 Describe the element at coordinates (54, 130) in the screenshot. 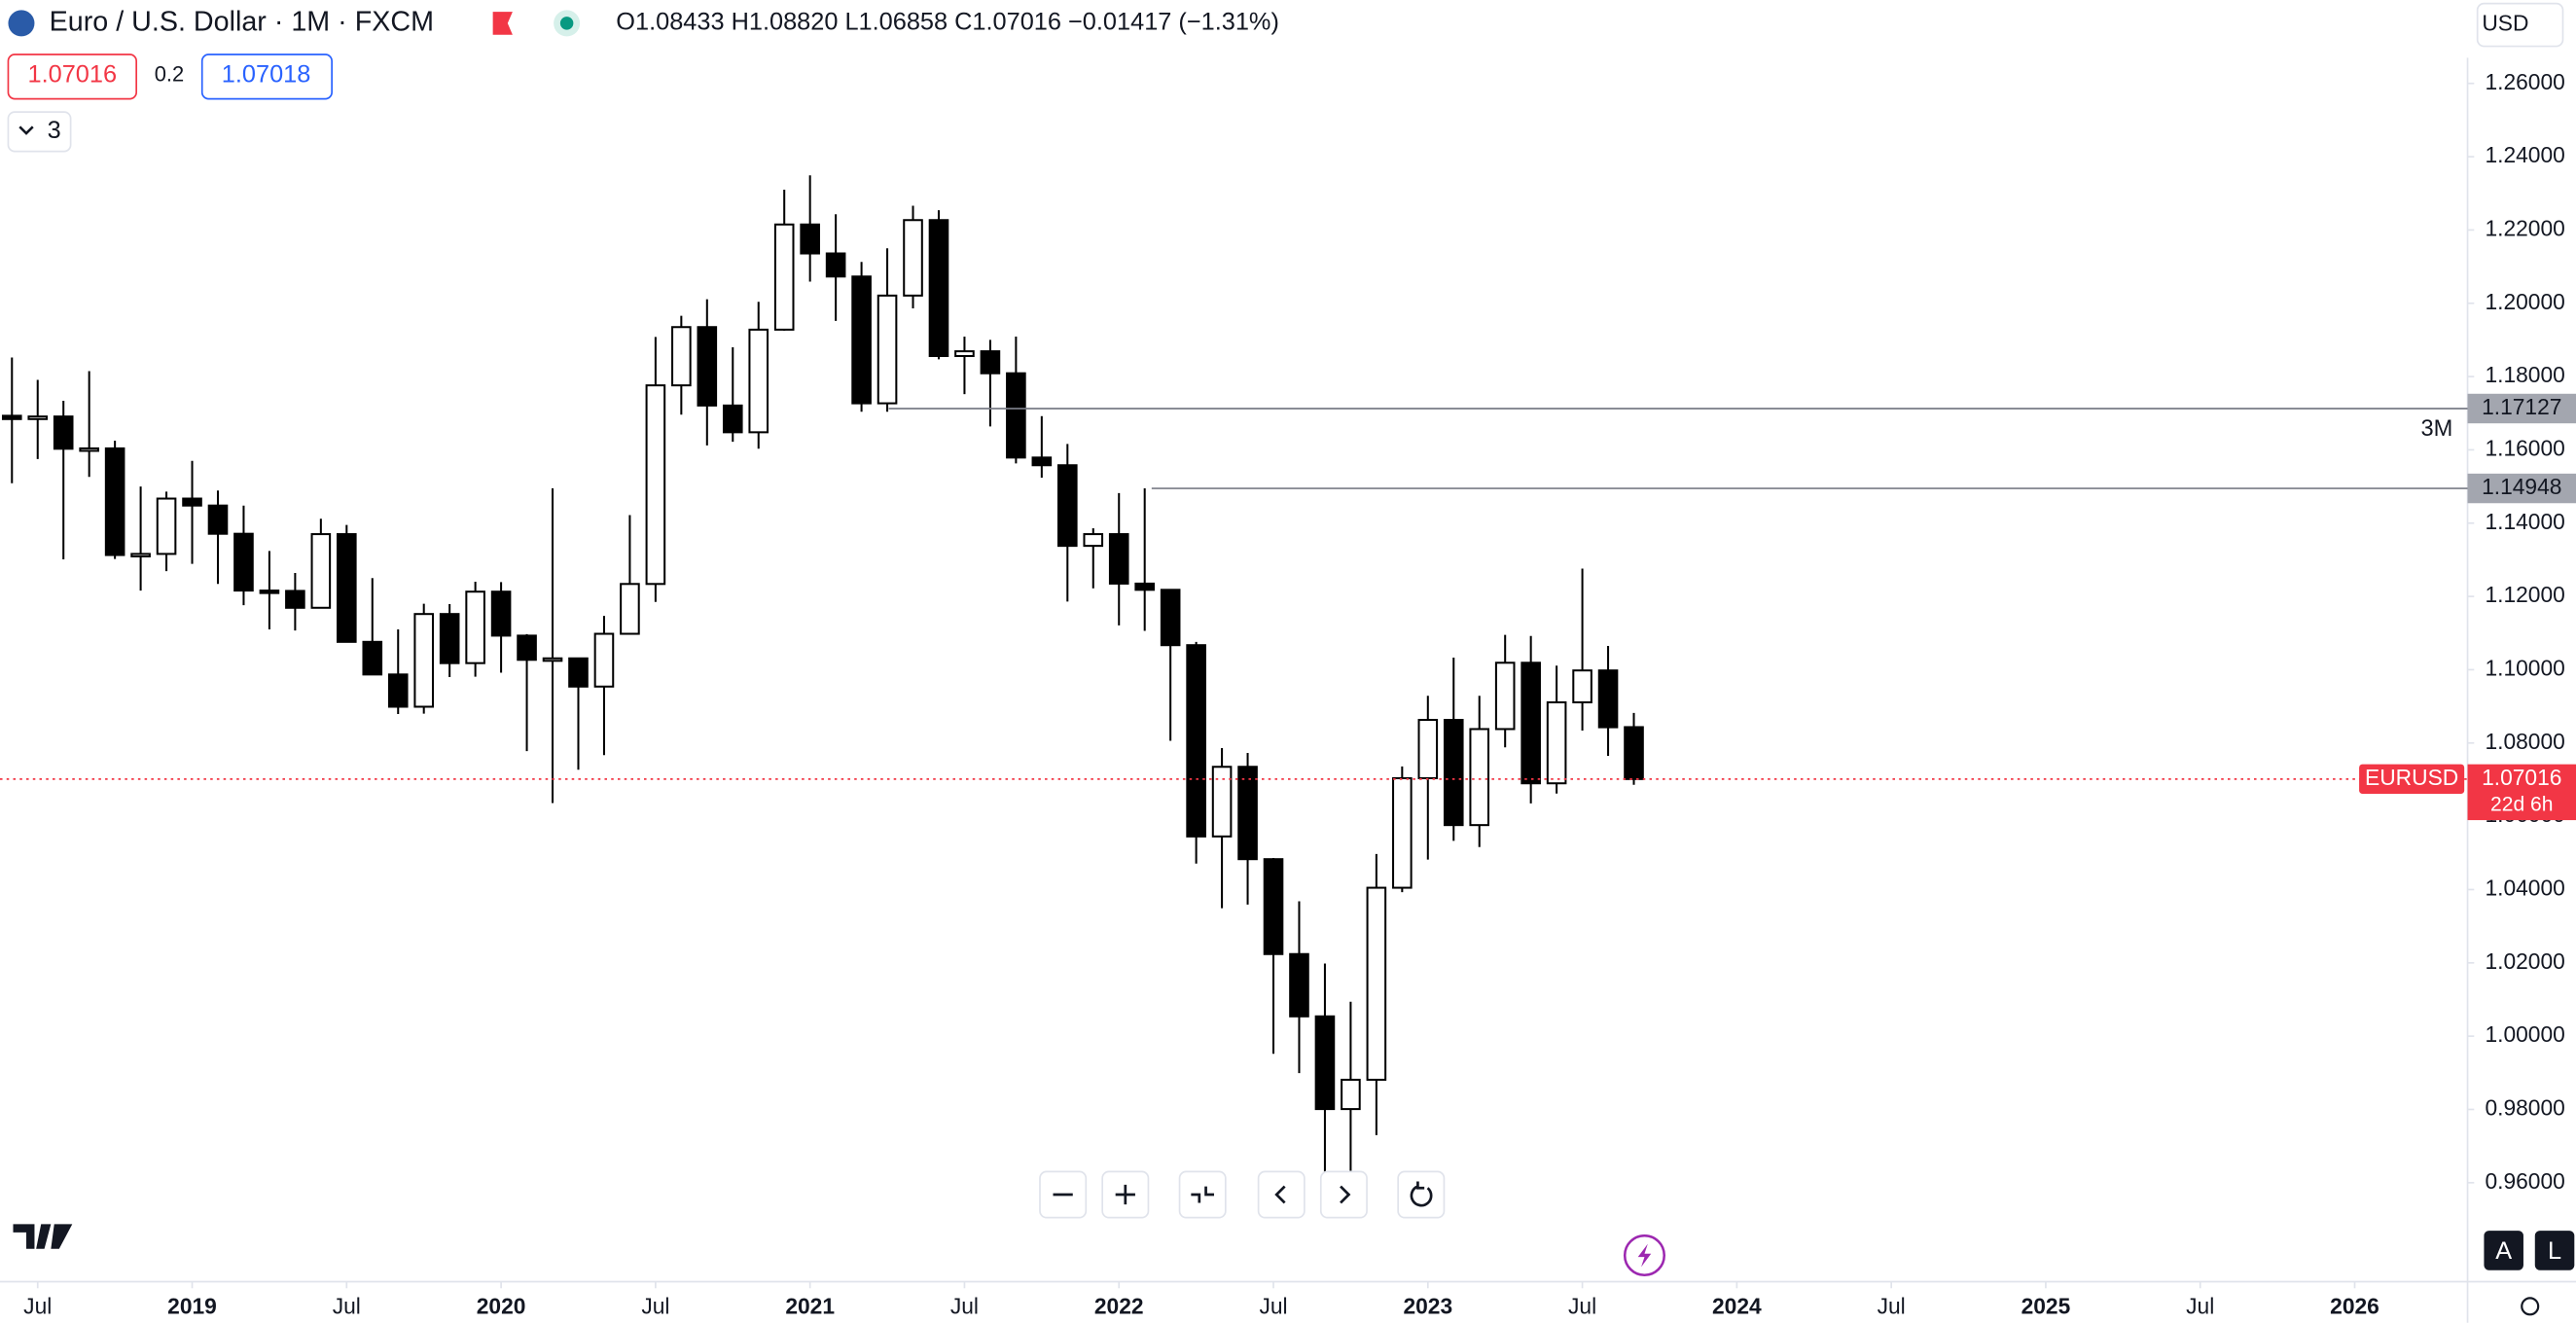

I see `indicators-count: 3` at that location.